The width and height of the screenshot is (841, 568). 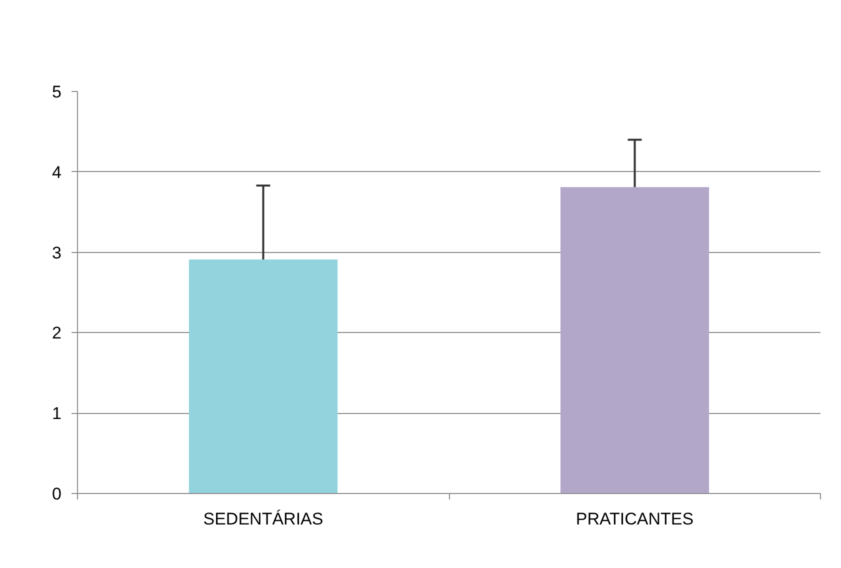 What do you see at coordinates (263, 519) in the screenshot?
I see `x-tick-label: SEDENTÁRIAS` at bounding box center [263, 519].